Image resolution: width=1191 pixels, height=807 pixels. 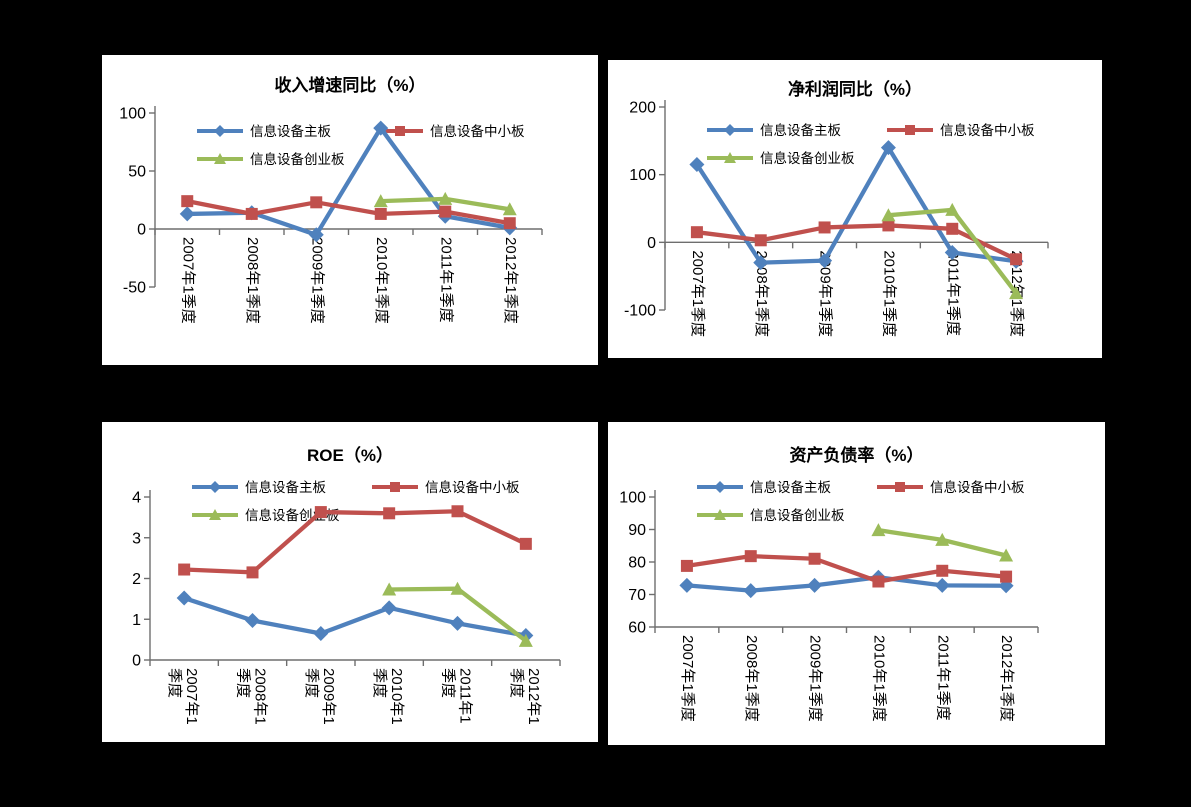 I want to click on y-tick-label: 0, so click(x=651, y=243).